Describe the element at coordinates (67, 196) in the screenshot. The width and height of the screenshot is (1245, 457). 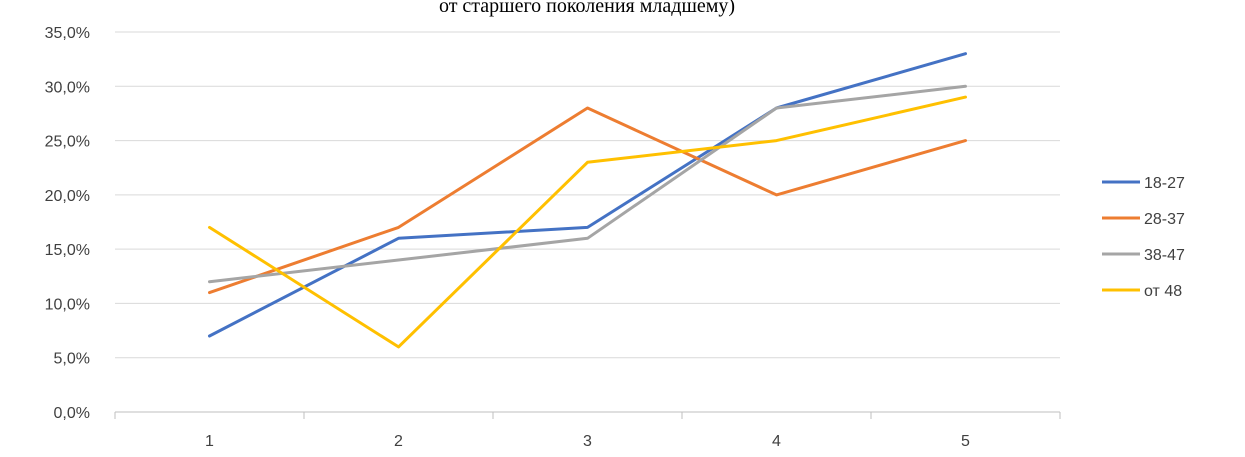
I see `y-tick-label: 20,0%` at that location.